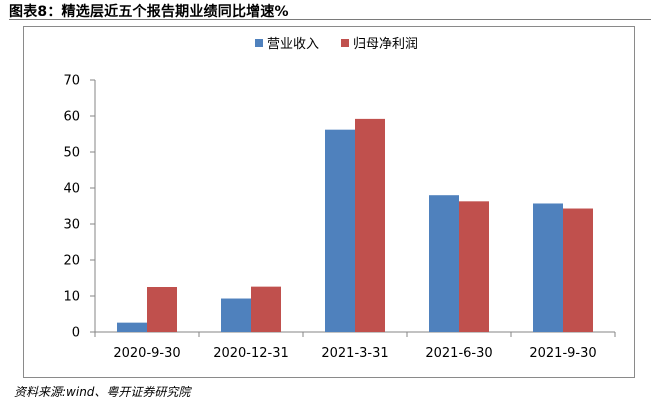 This screenshot has height=401, width=660. I want to click on x-tick-label: 2021-6-30, so click(458, 353).